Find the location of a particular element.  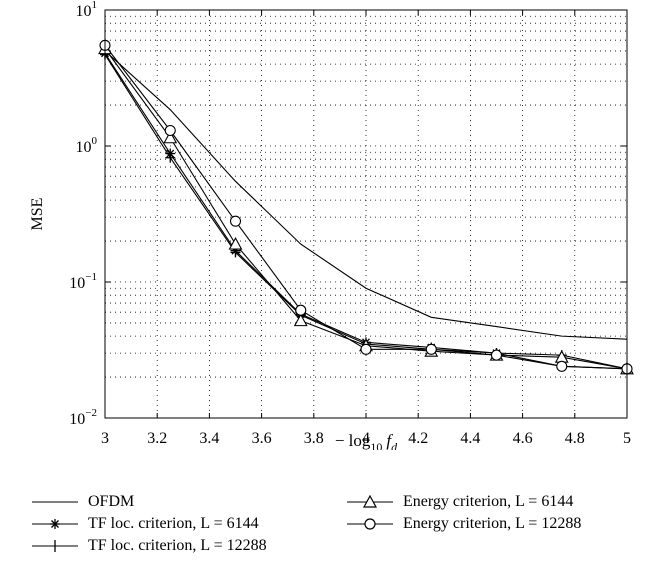

legend-swatch-ofdm is located at coordinates (55, 502).